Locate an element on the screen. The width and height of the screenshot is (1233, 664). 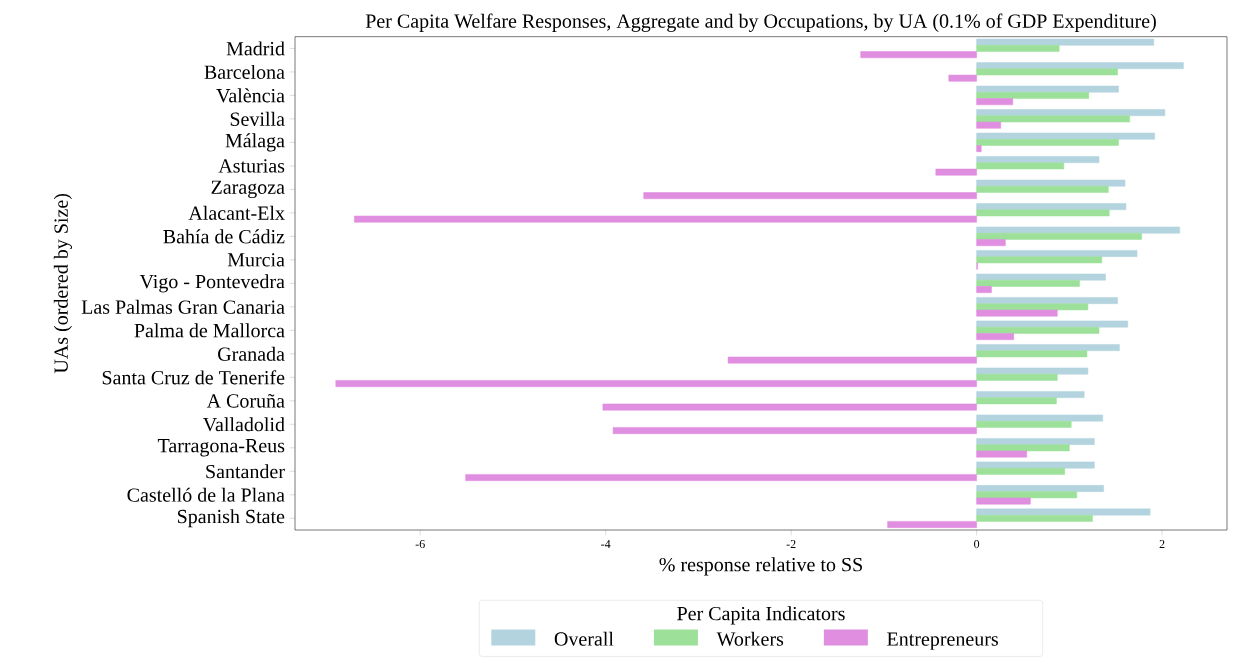
chart-title: Per Capita Welfare Responses, Aggregate and by Occupations, by UA (0.1% of GDP Expenditure) is located at coordinates (760, 22).